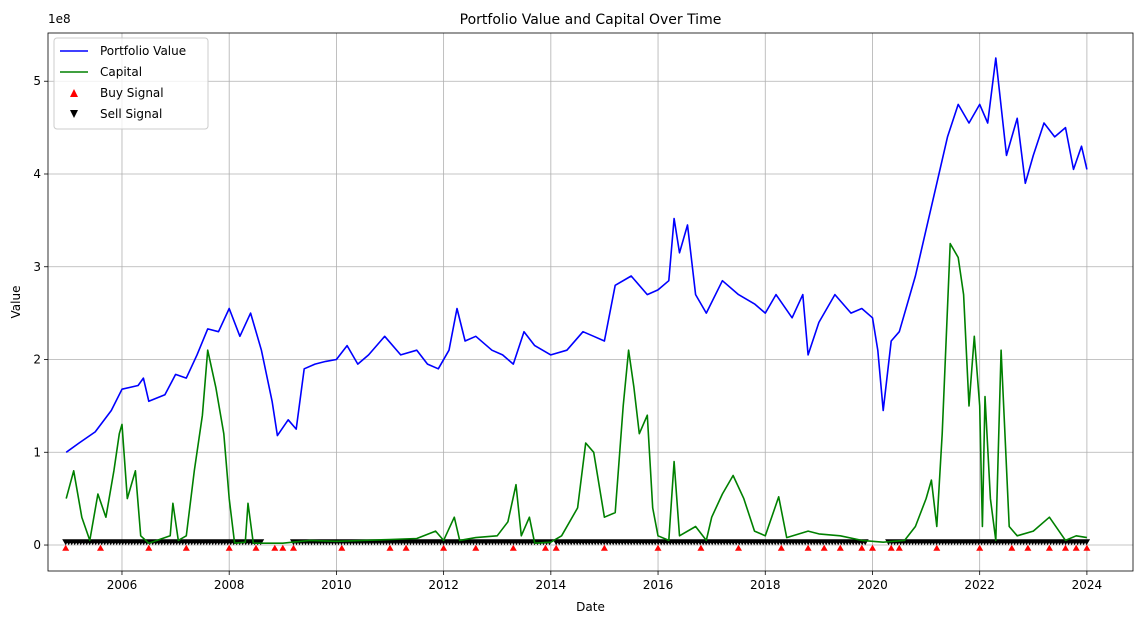 The width and height of the screenshot is (1143, 624). I want to click on x-tick-label: 2006, so click(122, 585).